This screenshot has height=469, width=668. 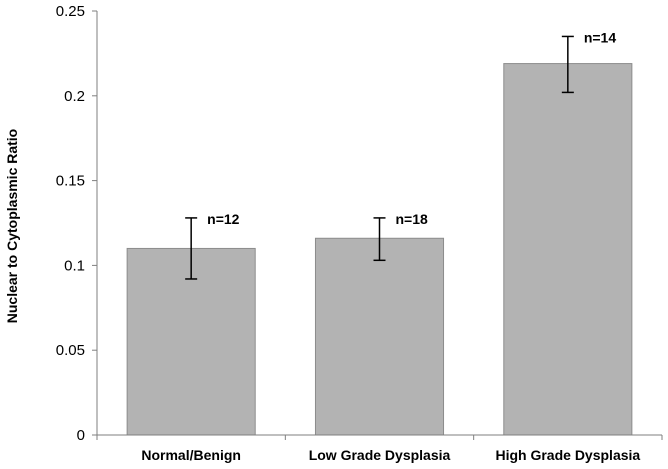 What do you see at coordinates (81, 435) in the screenshot?
I see `y-tick-label: 0` at bounding box center [81, 435].